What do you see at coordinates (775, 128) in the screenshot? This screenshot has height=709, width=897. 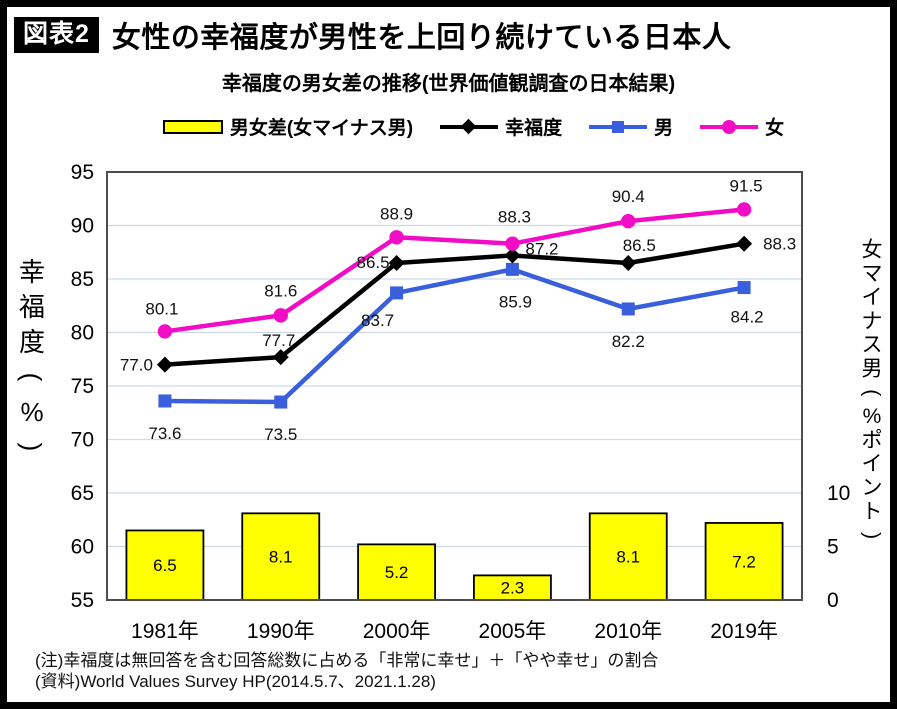 I see `legend-label-women: 女` at bounding box center [775, 128].